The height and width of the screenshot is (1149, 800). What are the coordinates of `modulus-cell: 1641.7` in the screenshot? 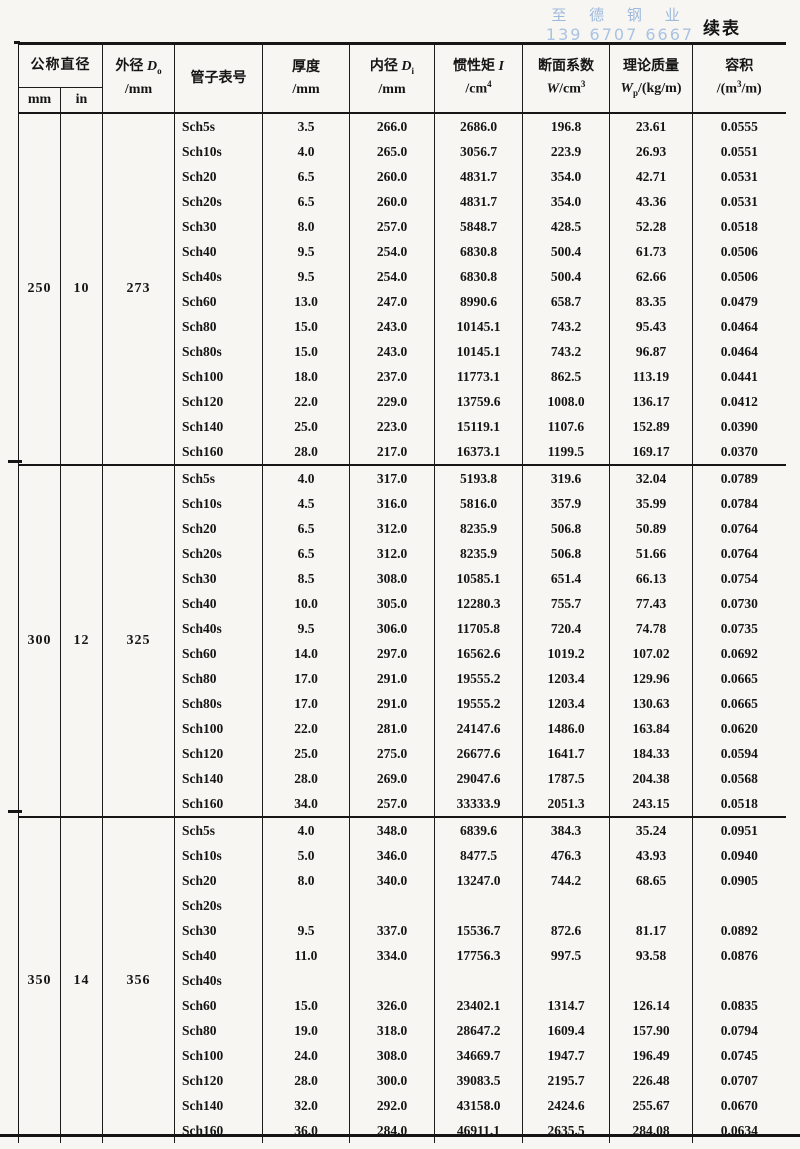 It's located at (566, 753).